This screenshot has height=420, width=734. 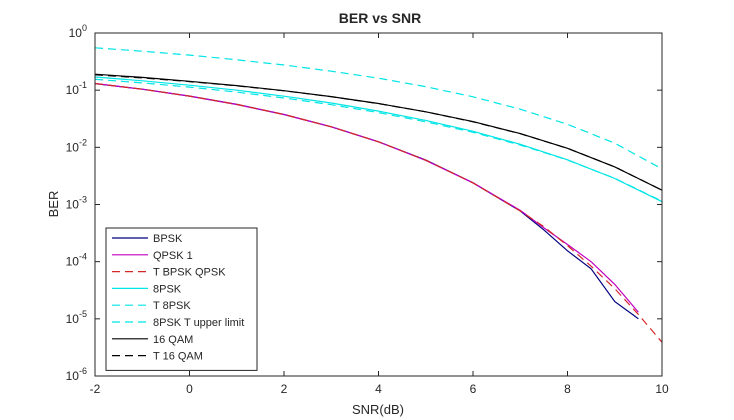 What do you see at coordinates (76, 374) in the screenshot?
I see `y-tick-label: 10⁻⁶` at bounding box center [76, 374].